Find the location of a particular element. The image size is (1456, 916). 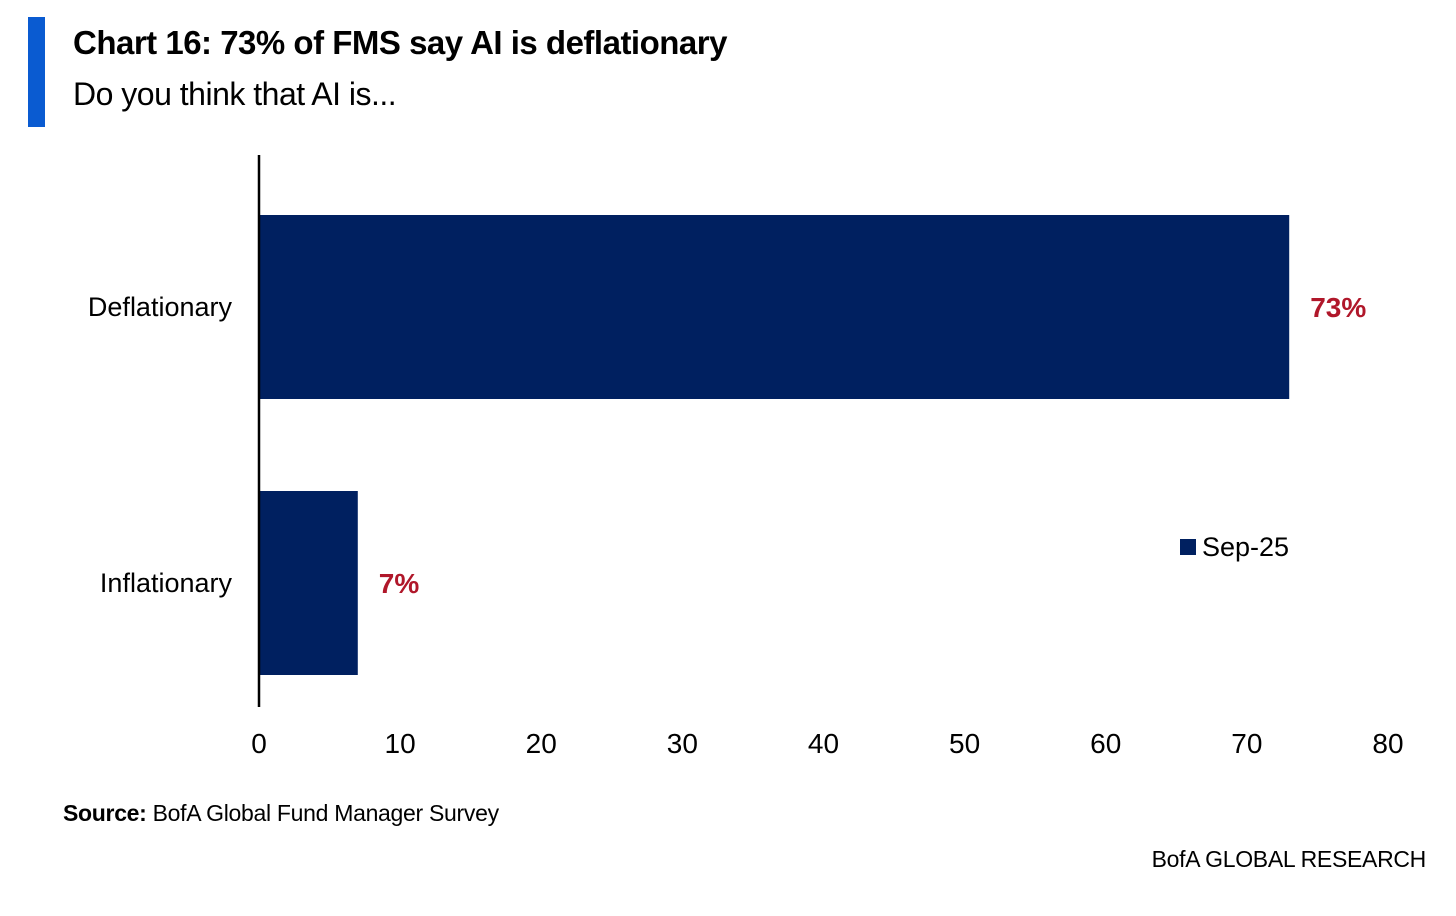

source-note: Source: BofA Global Fund Manager Survey is located at coordinates (281, 813).